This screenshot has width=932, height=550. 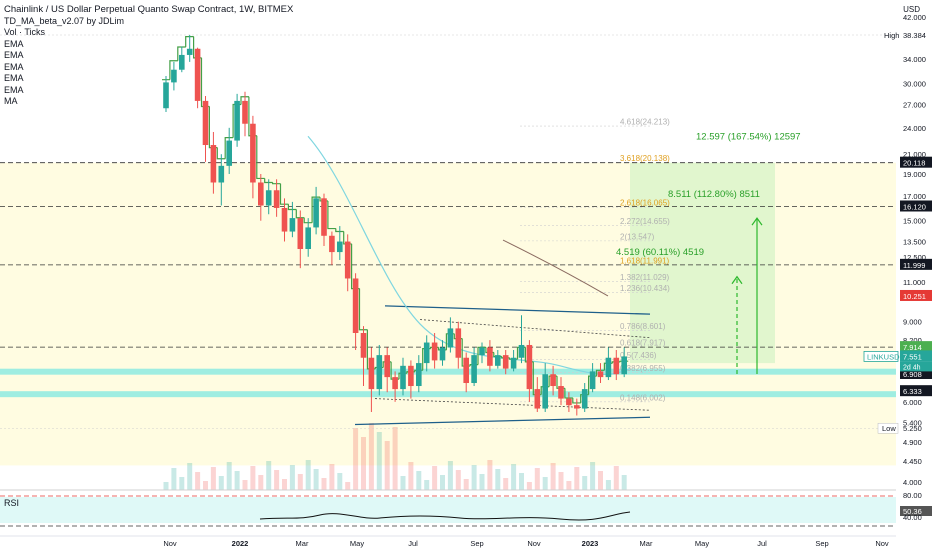 What do you see at coordinates (914, 296) in the screenshot?
I see `price-tick-label: 10.251` at bounding box center [914, 296].